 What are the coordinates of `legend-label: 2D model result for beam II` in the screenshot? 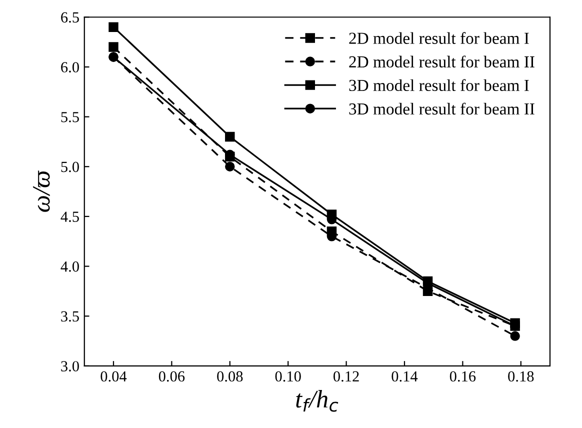 It's located at (441, 62).